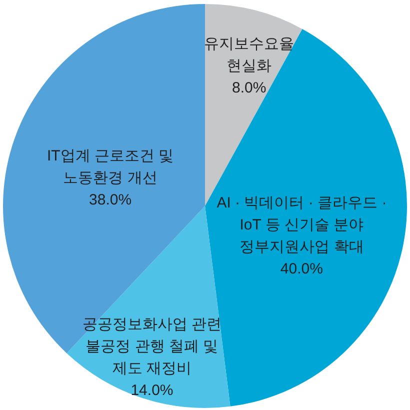 This screenshot has width=410, height=410. Describe the element at coordinates (249, 88) in the screenshot. I see `data-label: 8.0%` at that location.